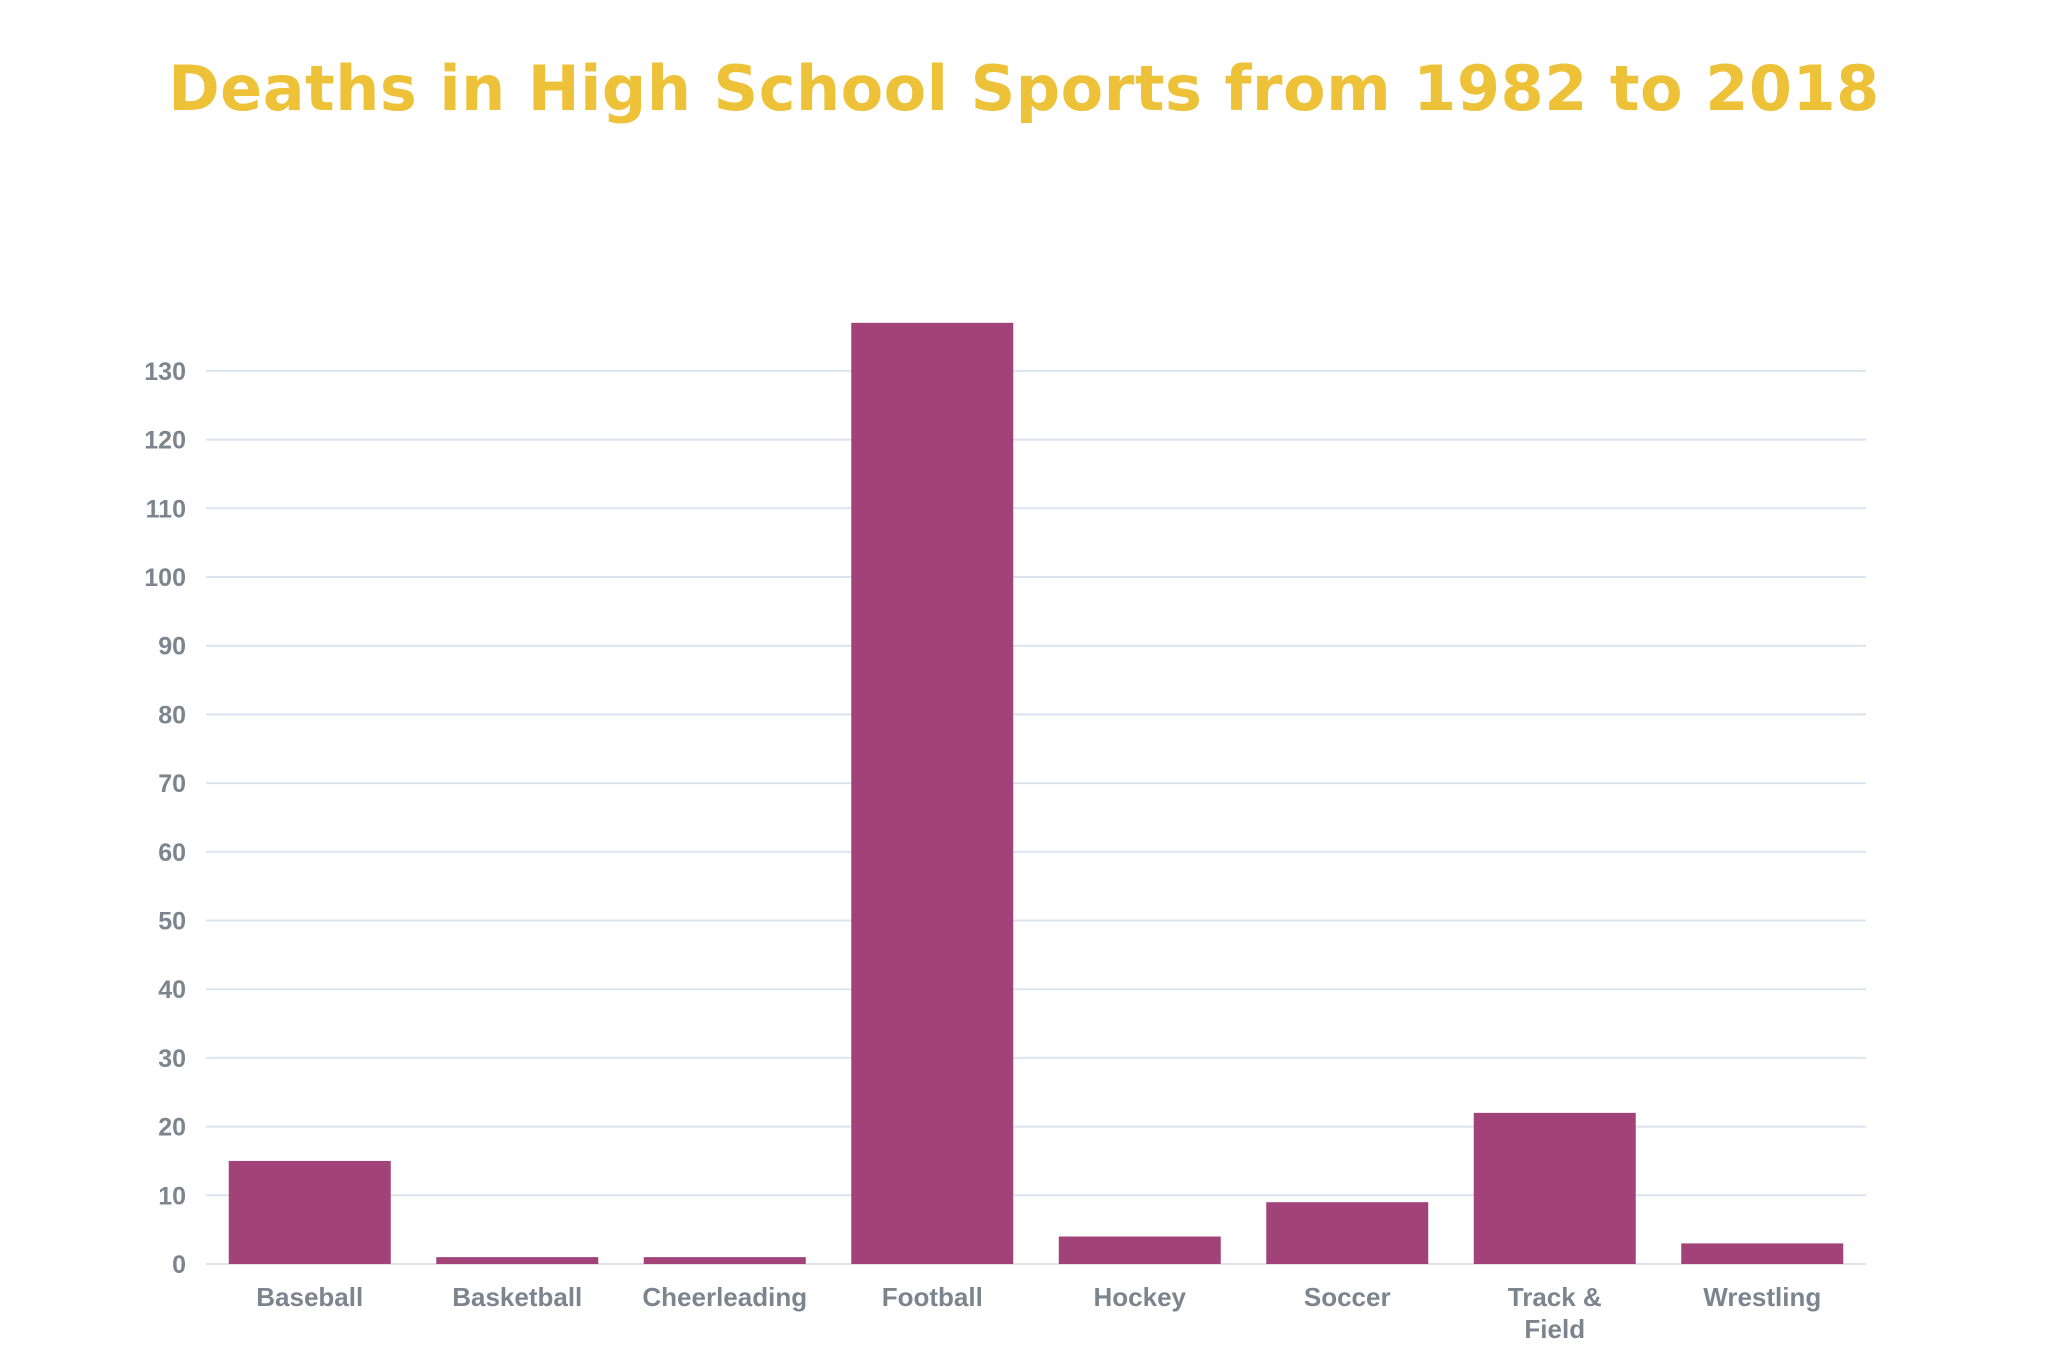 Image resolution: width=2048 pixels, height=1364 pixels. I want to click on x-tick-label-football: Football, so click(932, 1297).